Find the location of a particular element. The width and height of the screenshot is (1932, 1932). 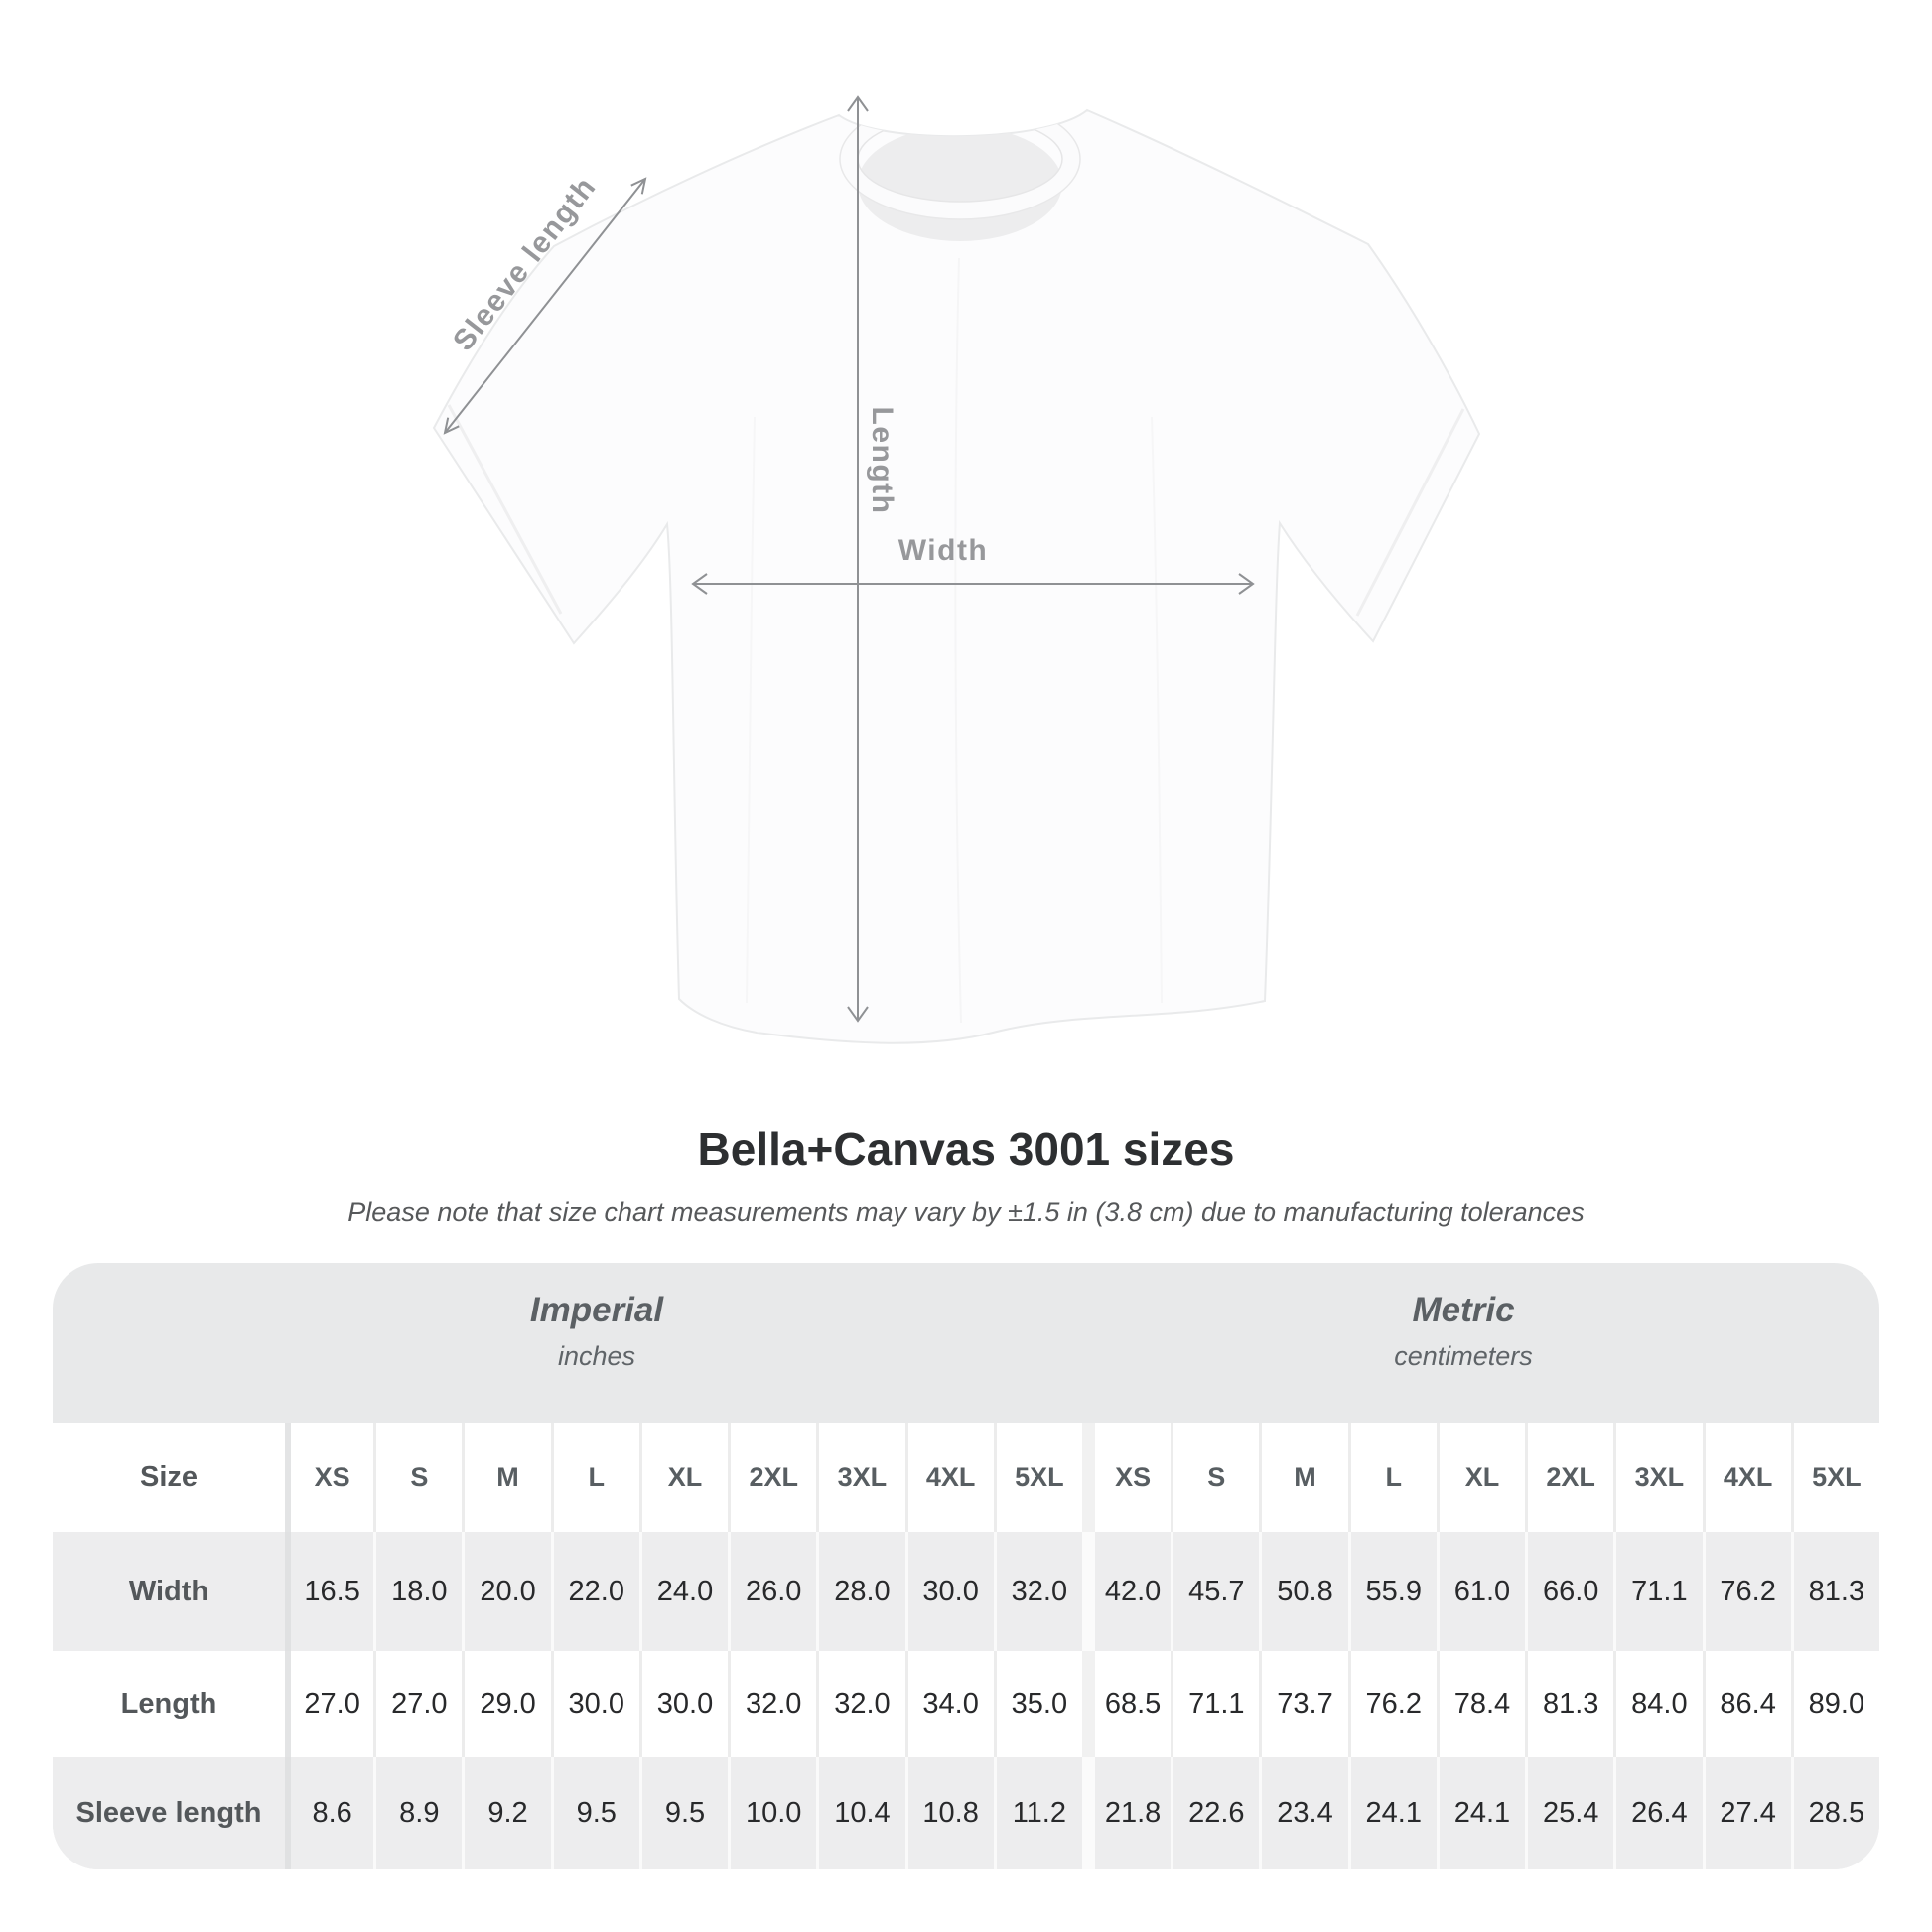

size-row-label: Size is located at coordinates (169, 1478).